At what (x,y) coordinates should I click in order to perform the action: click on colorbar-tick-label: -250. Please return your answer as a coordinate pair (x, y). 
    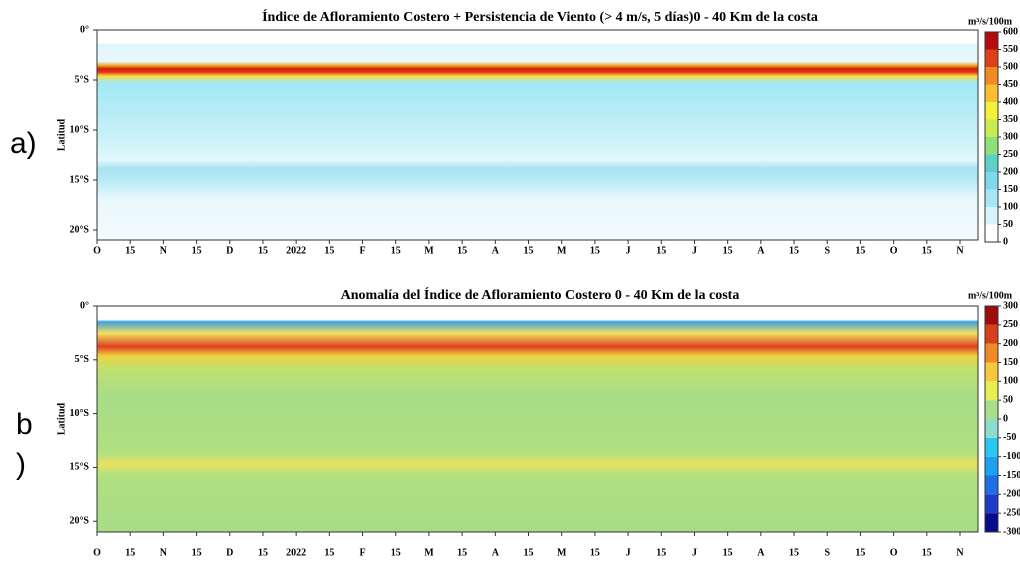
    Looking at the image, I should click on (1011, 512).